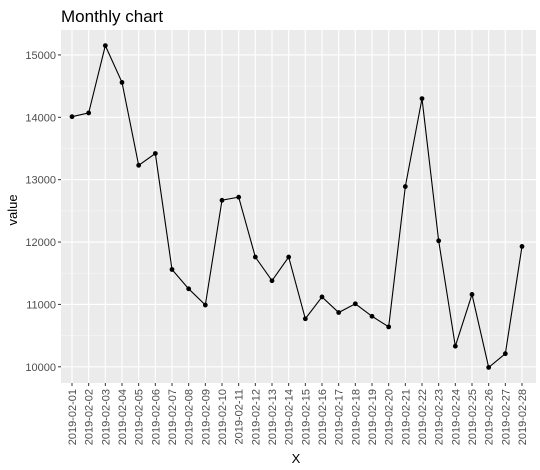 This screenshot has width=540, height=470. Describe the element at coordinates (440, 417) in the screenshot. I see `x-tick-label: 2019-02-23` at that location.